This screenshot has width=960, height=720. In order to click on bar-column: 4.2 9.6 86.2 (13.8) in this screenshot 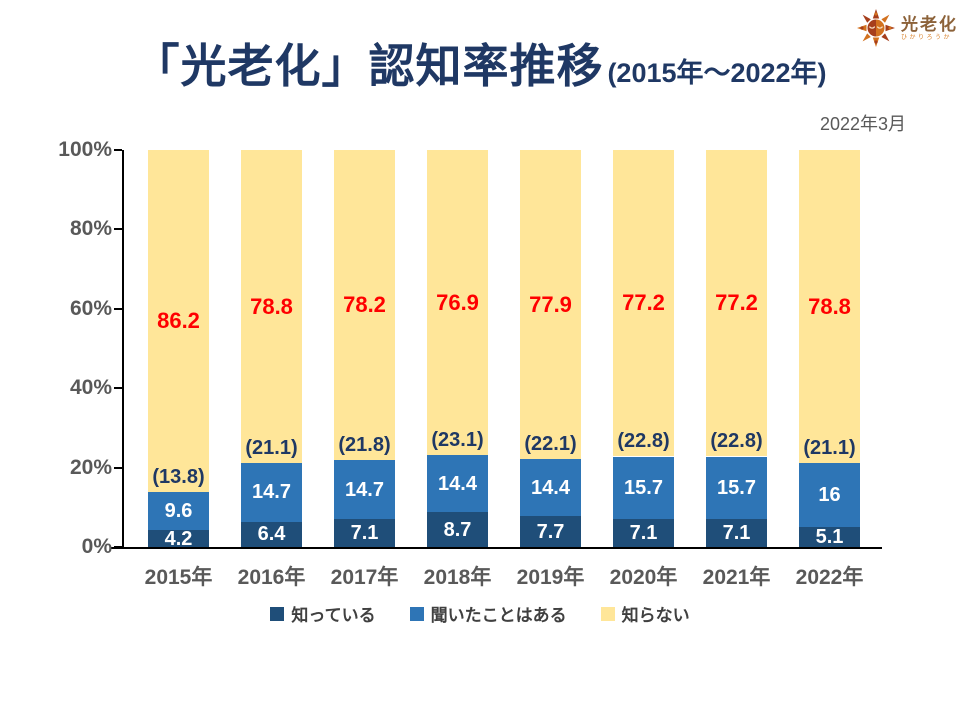, I will do `click(178, 350)`.